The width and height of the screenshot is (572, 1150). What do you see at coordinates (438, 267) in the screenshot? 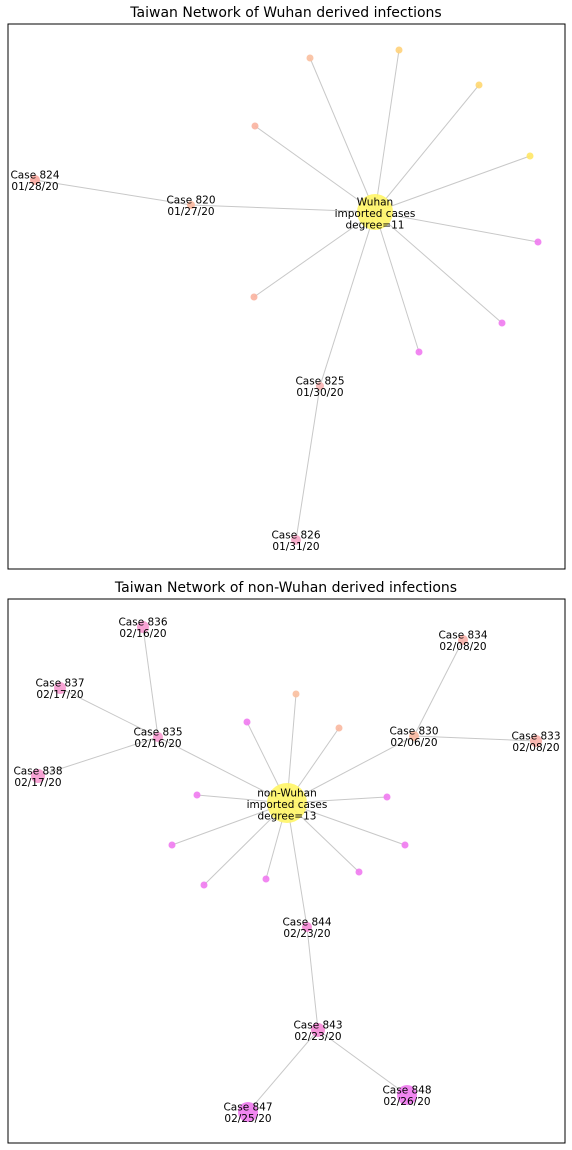
I see `edge-hub-u8` at bounding box center [438, 267].